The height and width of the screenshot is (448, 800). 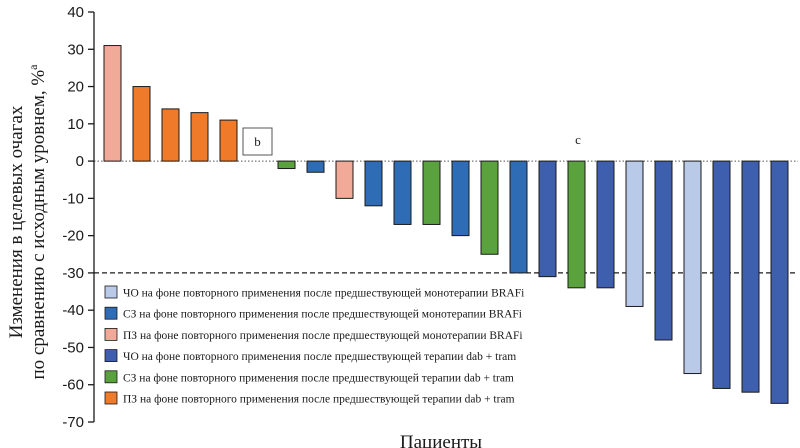 I want to click on annotation-c: c, so click(x=578, y=139).